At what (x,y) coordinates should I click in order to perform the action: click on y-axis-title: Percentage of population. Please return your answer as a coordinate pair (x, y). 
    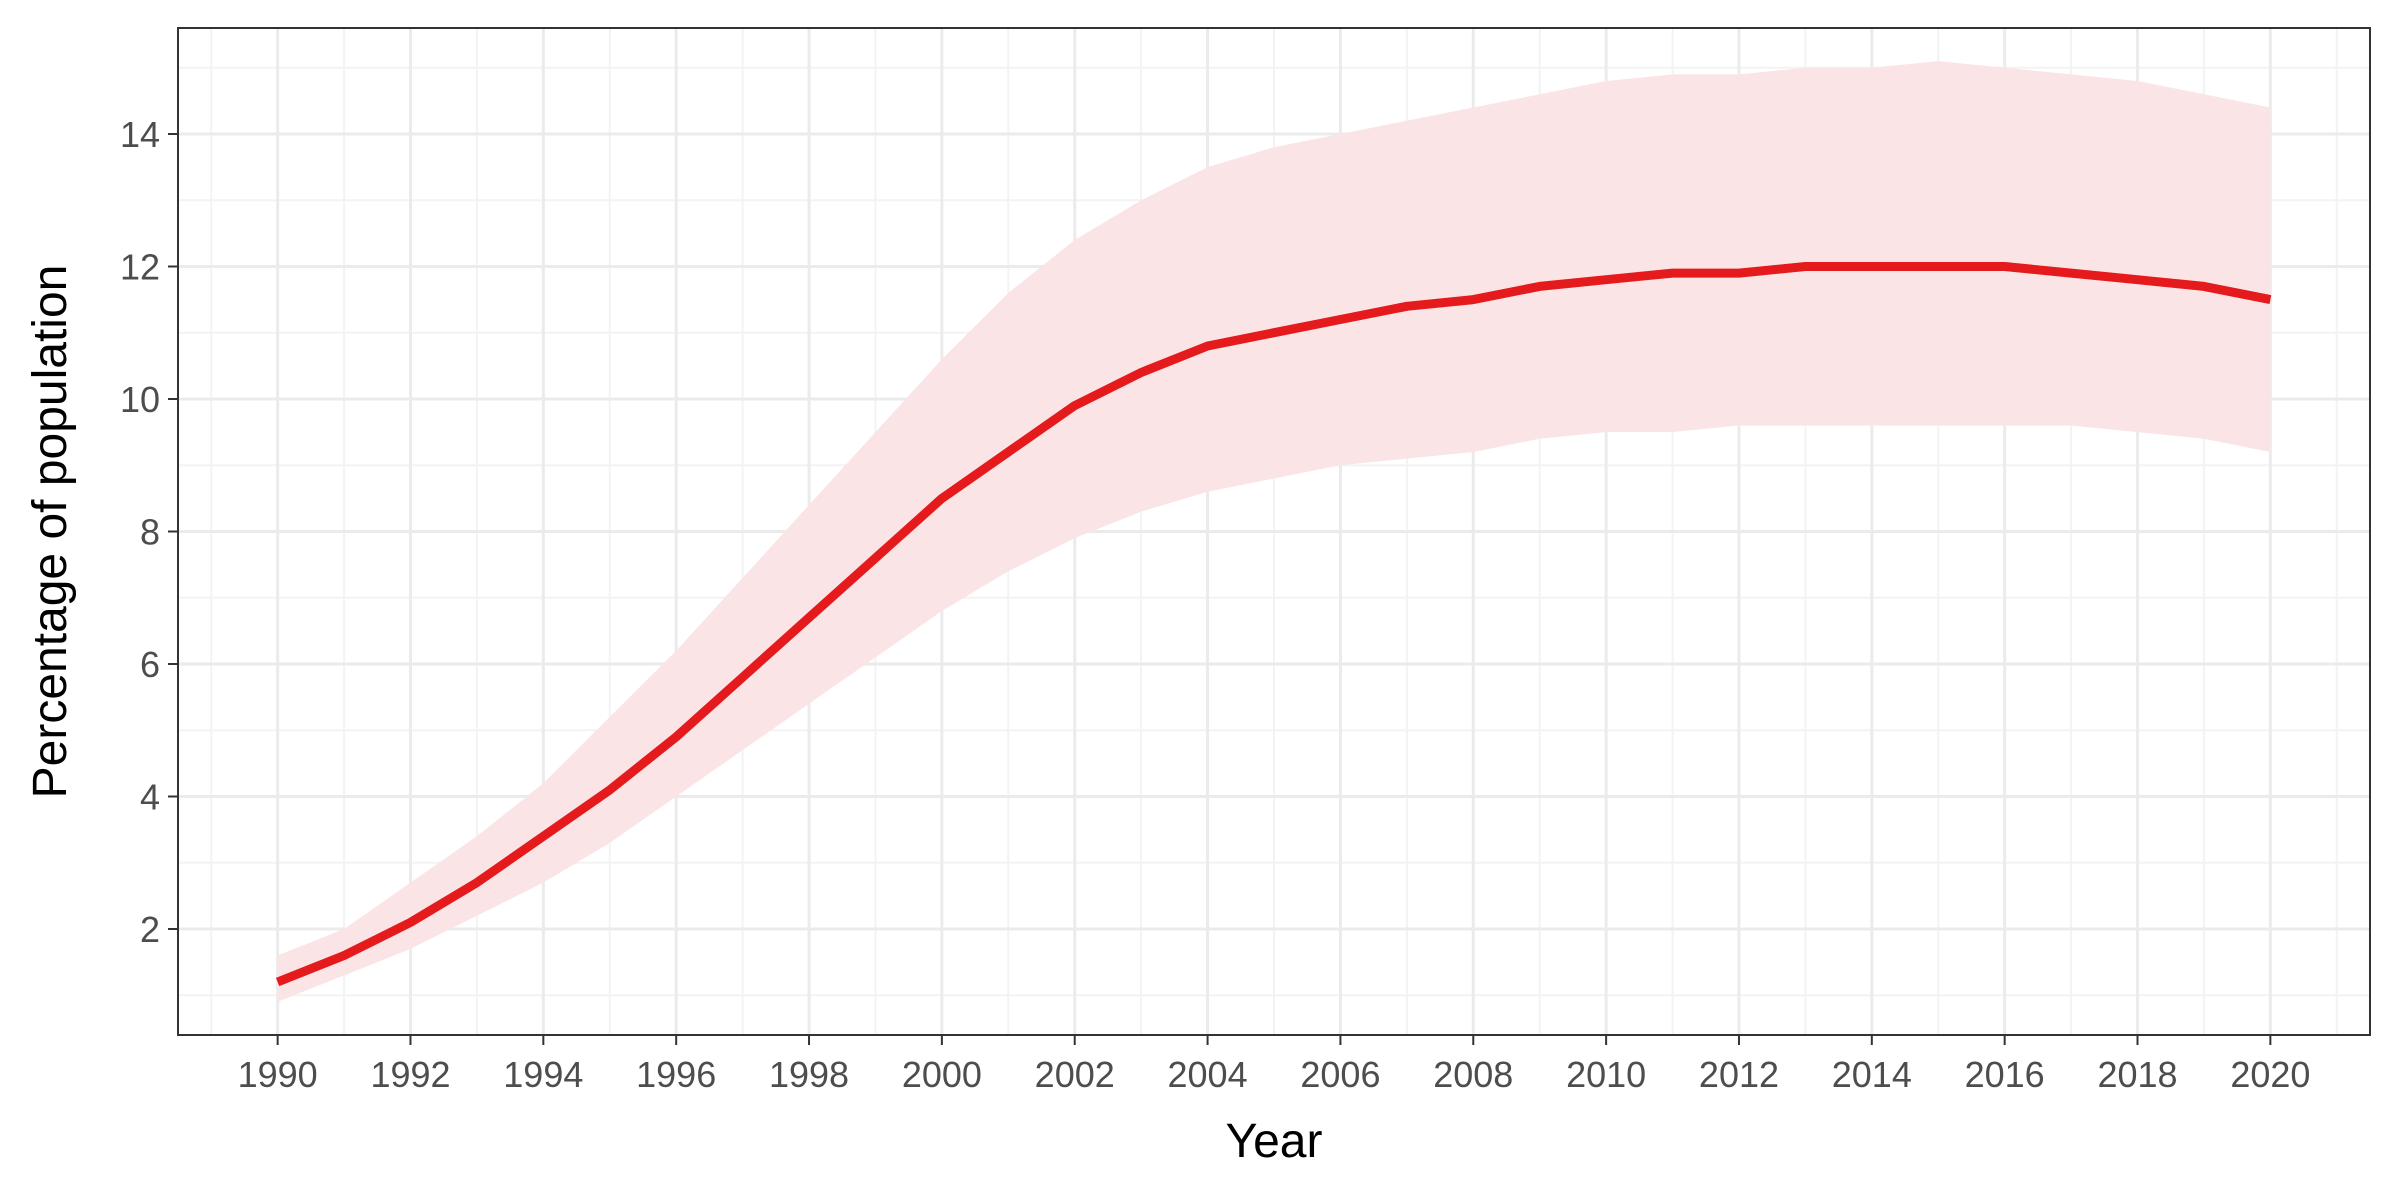
    Looking at the image, I should click on (50, 532).